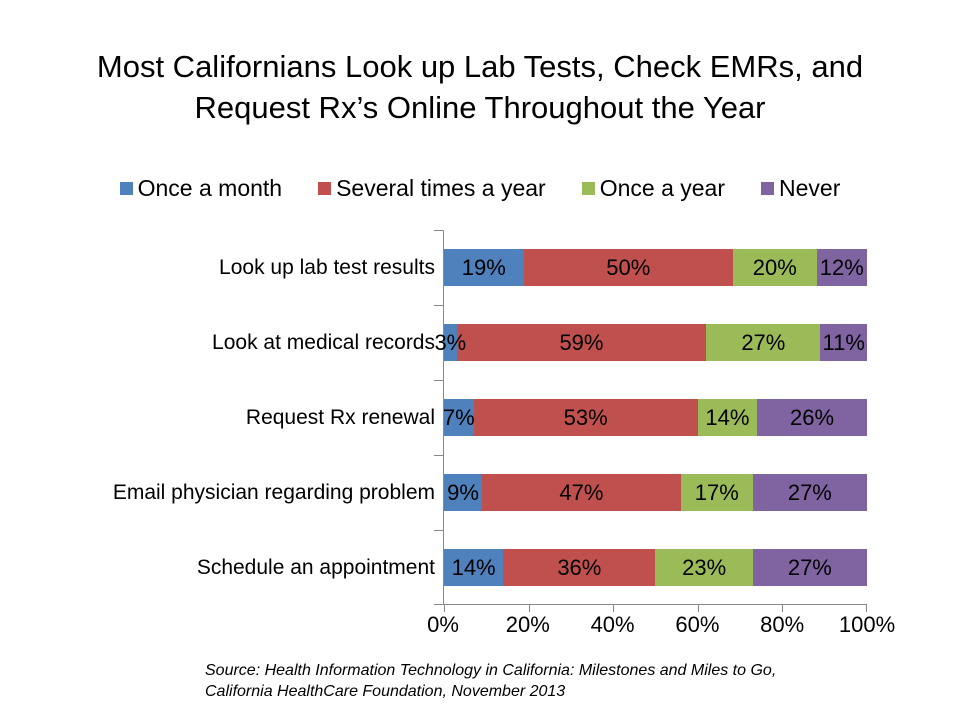  Describe the element at coordinates (327, 267) in the screenshot. I see `category-label: Look up lab test results` at that location.